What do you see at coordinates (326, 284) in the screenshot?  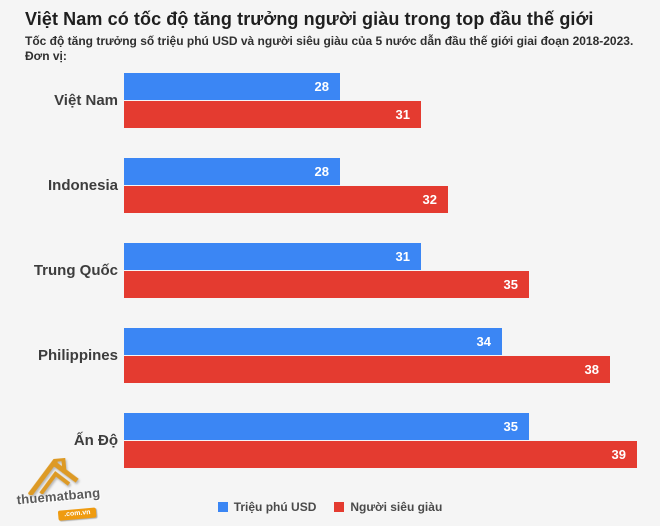 I see `bar-nguoi-sieu-giau-trung-quoc: 35` at bounding box center [326, 284].